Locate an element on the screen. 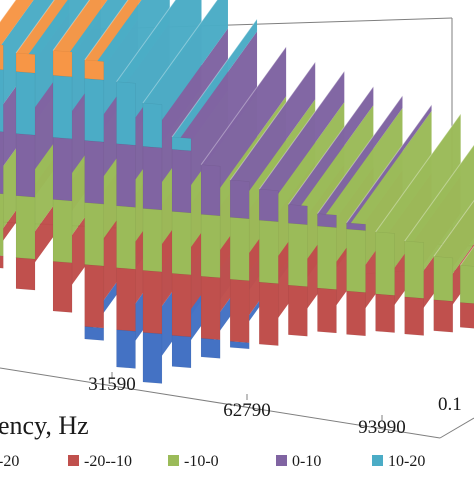 The image size is (474, 479). legend-label: -20--10 is located at coordinates (108, 461).